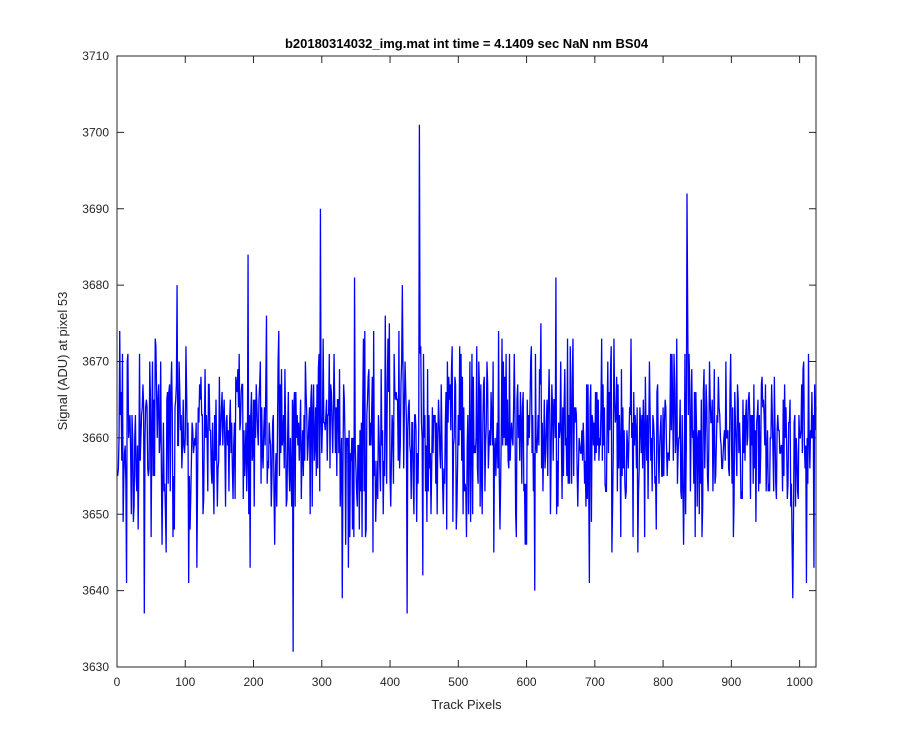  Describe the element at coordinates (95, 514) in the screenshot. I see `y-tick-label: 3650` at that location.